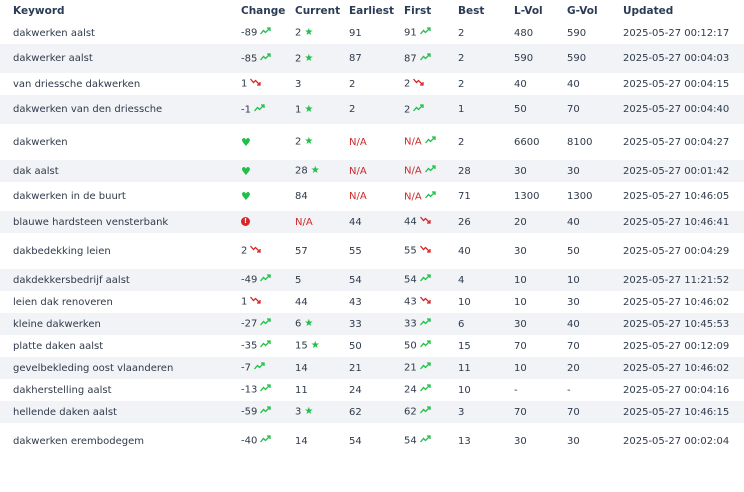 This screenshot has height=492, width=744. Describe the element at coordinates (595, 222) in the screenshot. I see `cell-gvol: 40` at that location.